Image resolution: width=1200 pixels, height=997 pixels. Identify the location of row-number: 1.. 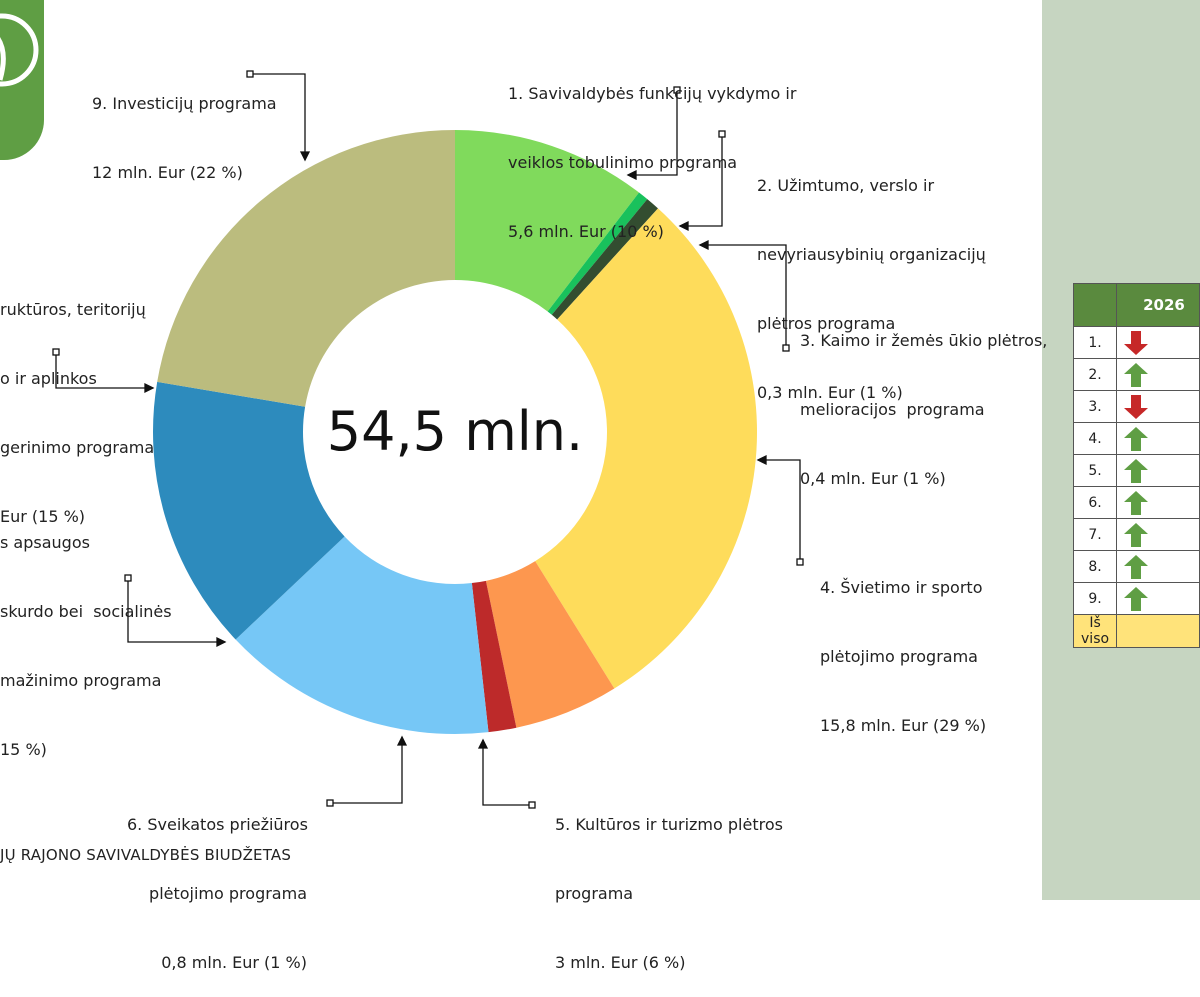
(1095, 342).